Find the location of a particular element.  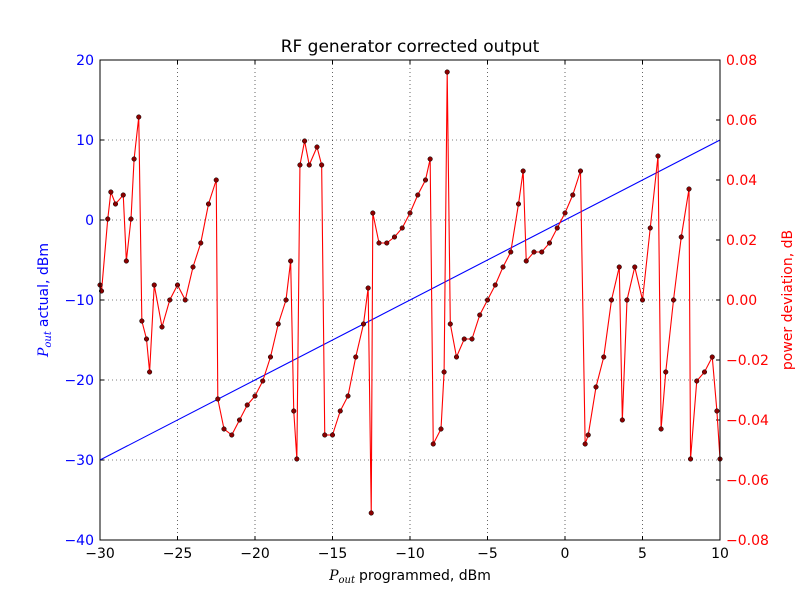

x-tick-label: −20 is located at coordinates (255, 554).